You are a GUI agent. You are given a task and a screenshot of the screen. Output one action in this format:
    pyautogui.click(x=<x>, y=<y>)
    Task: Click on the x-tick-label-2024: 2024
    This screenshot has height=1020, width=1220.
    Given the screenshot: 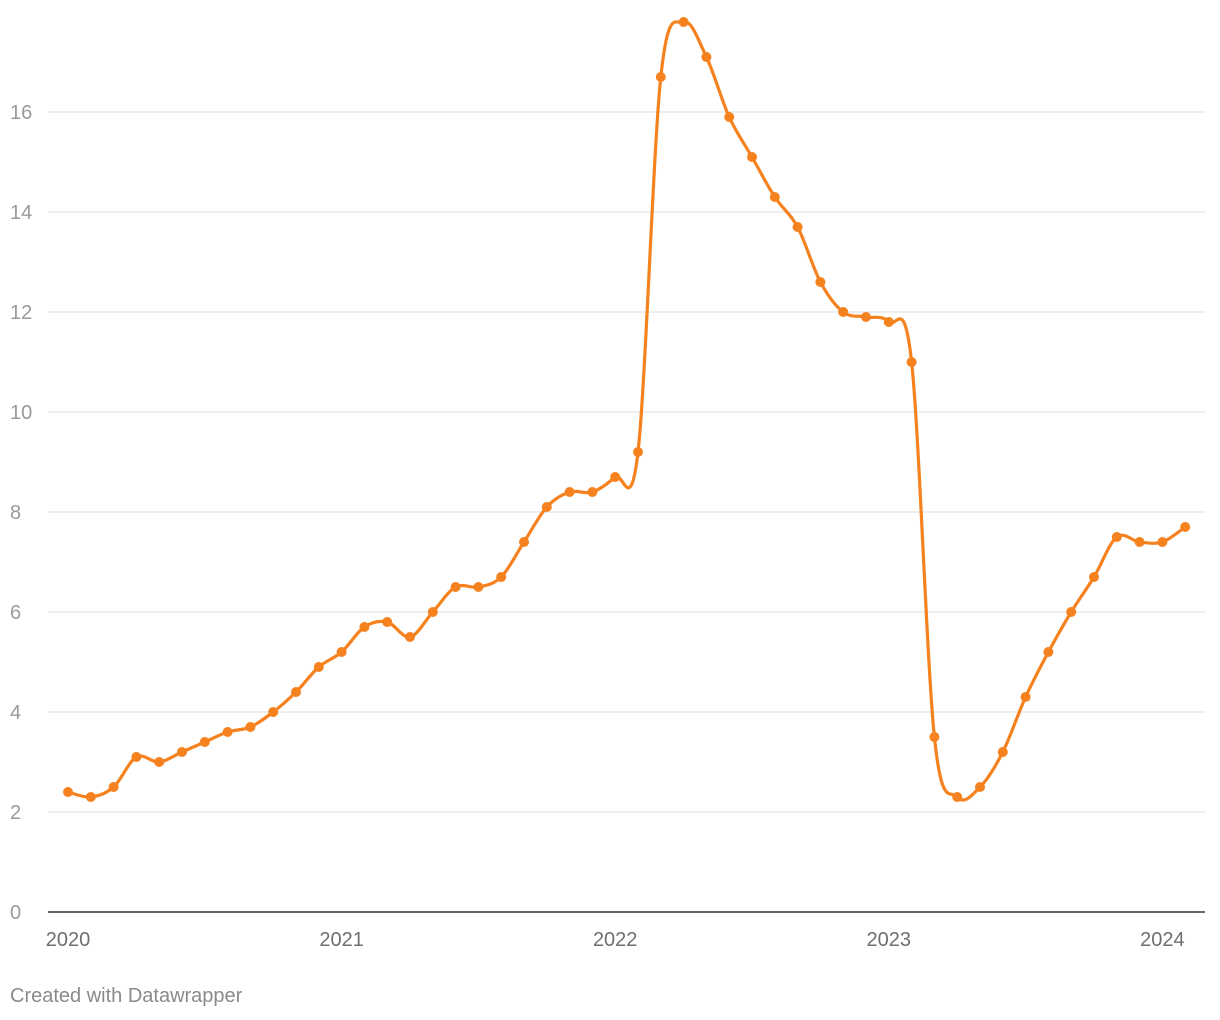 What is the action you would take?
    pyautogui.click(x=1162, y=940)
    